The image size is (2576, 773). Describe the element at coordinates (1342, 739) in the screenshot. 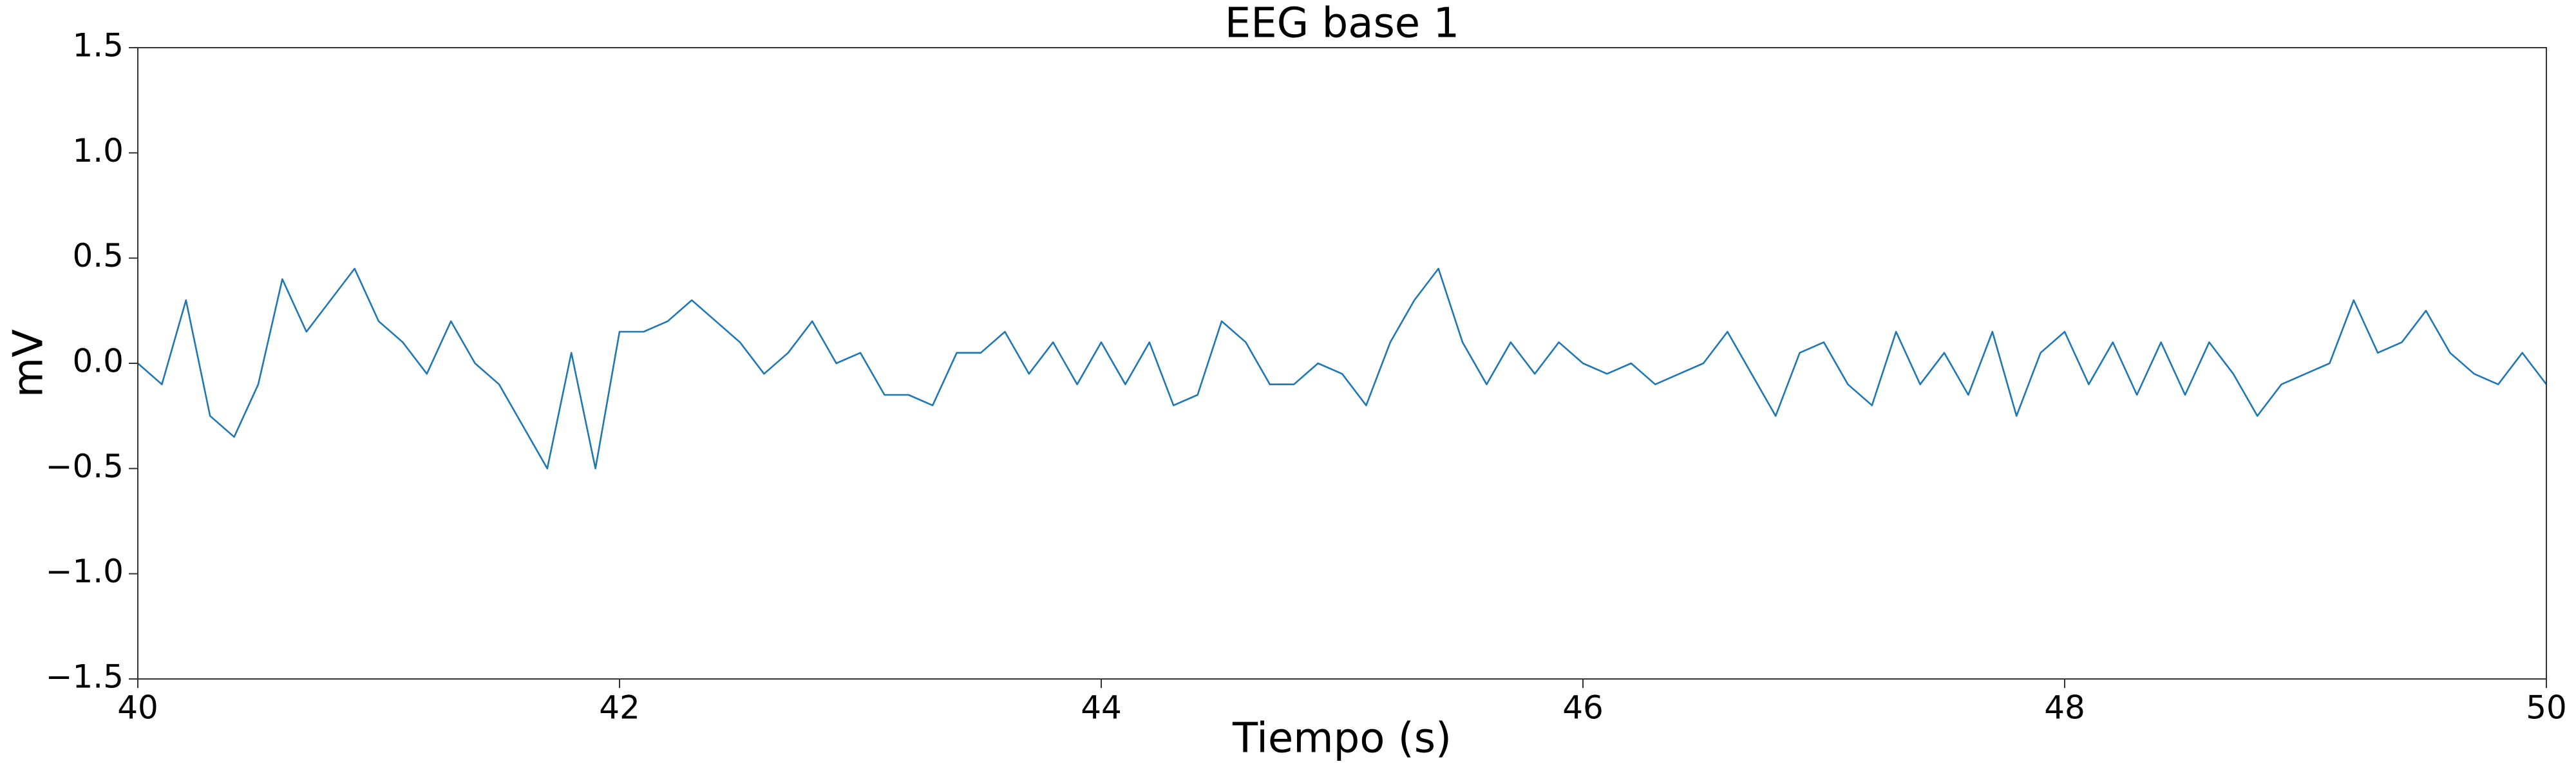

I see `x-axis-label: Tiempo (s)` at that location.